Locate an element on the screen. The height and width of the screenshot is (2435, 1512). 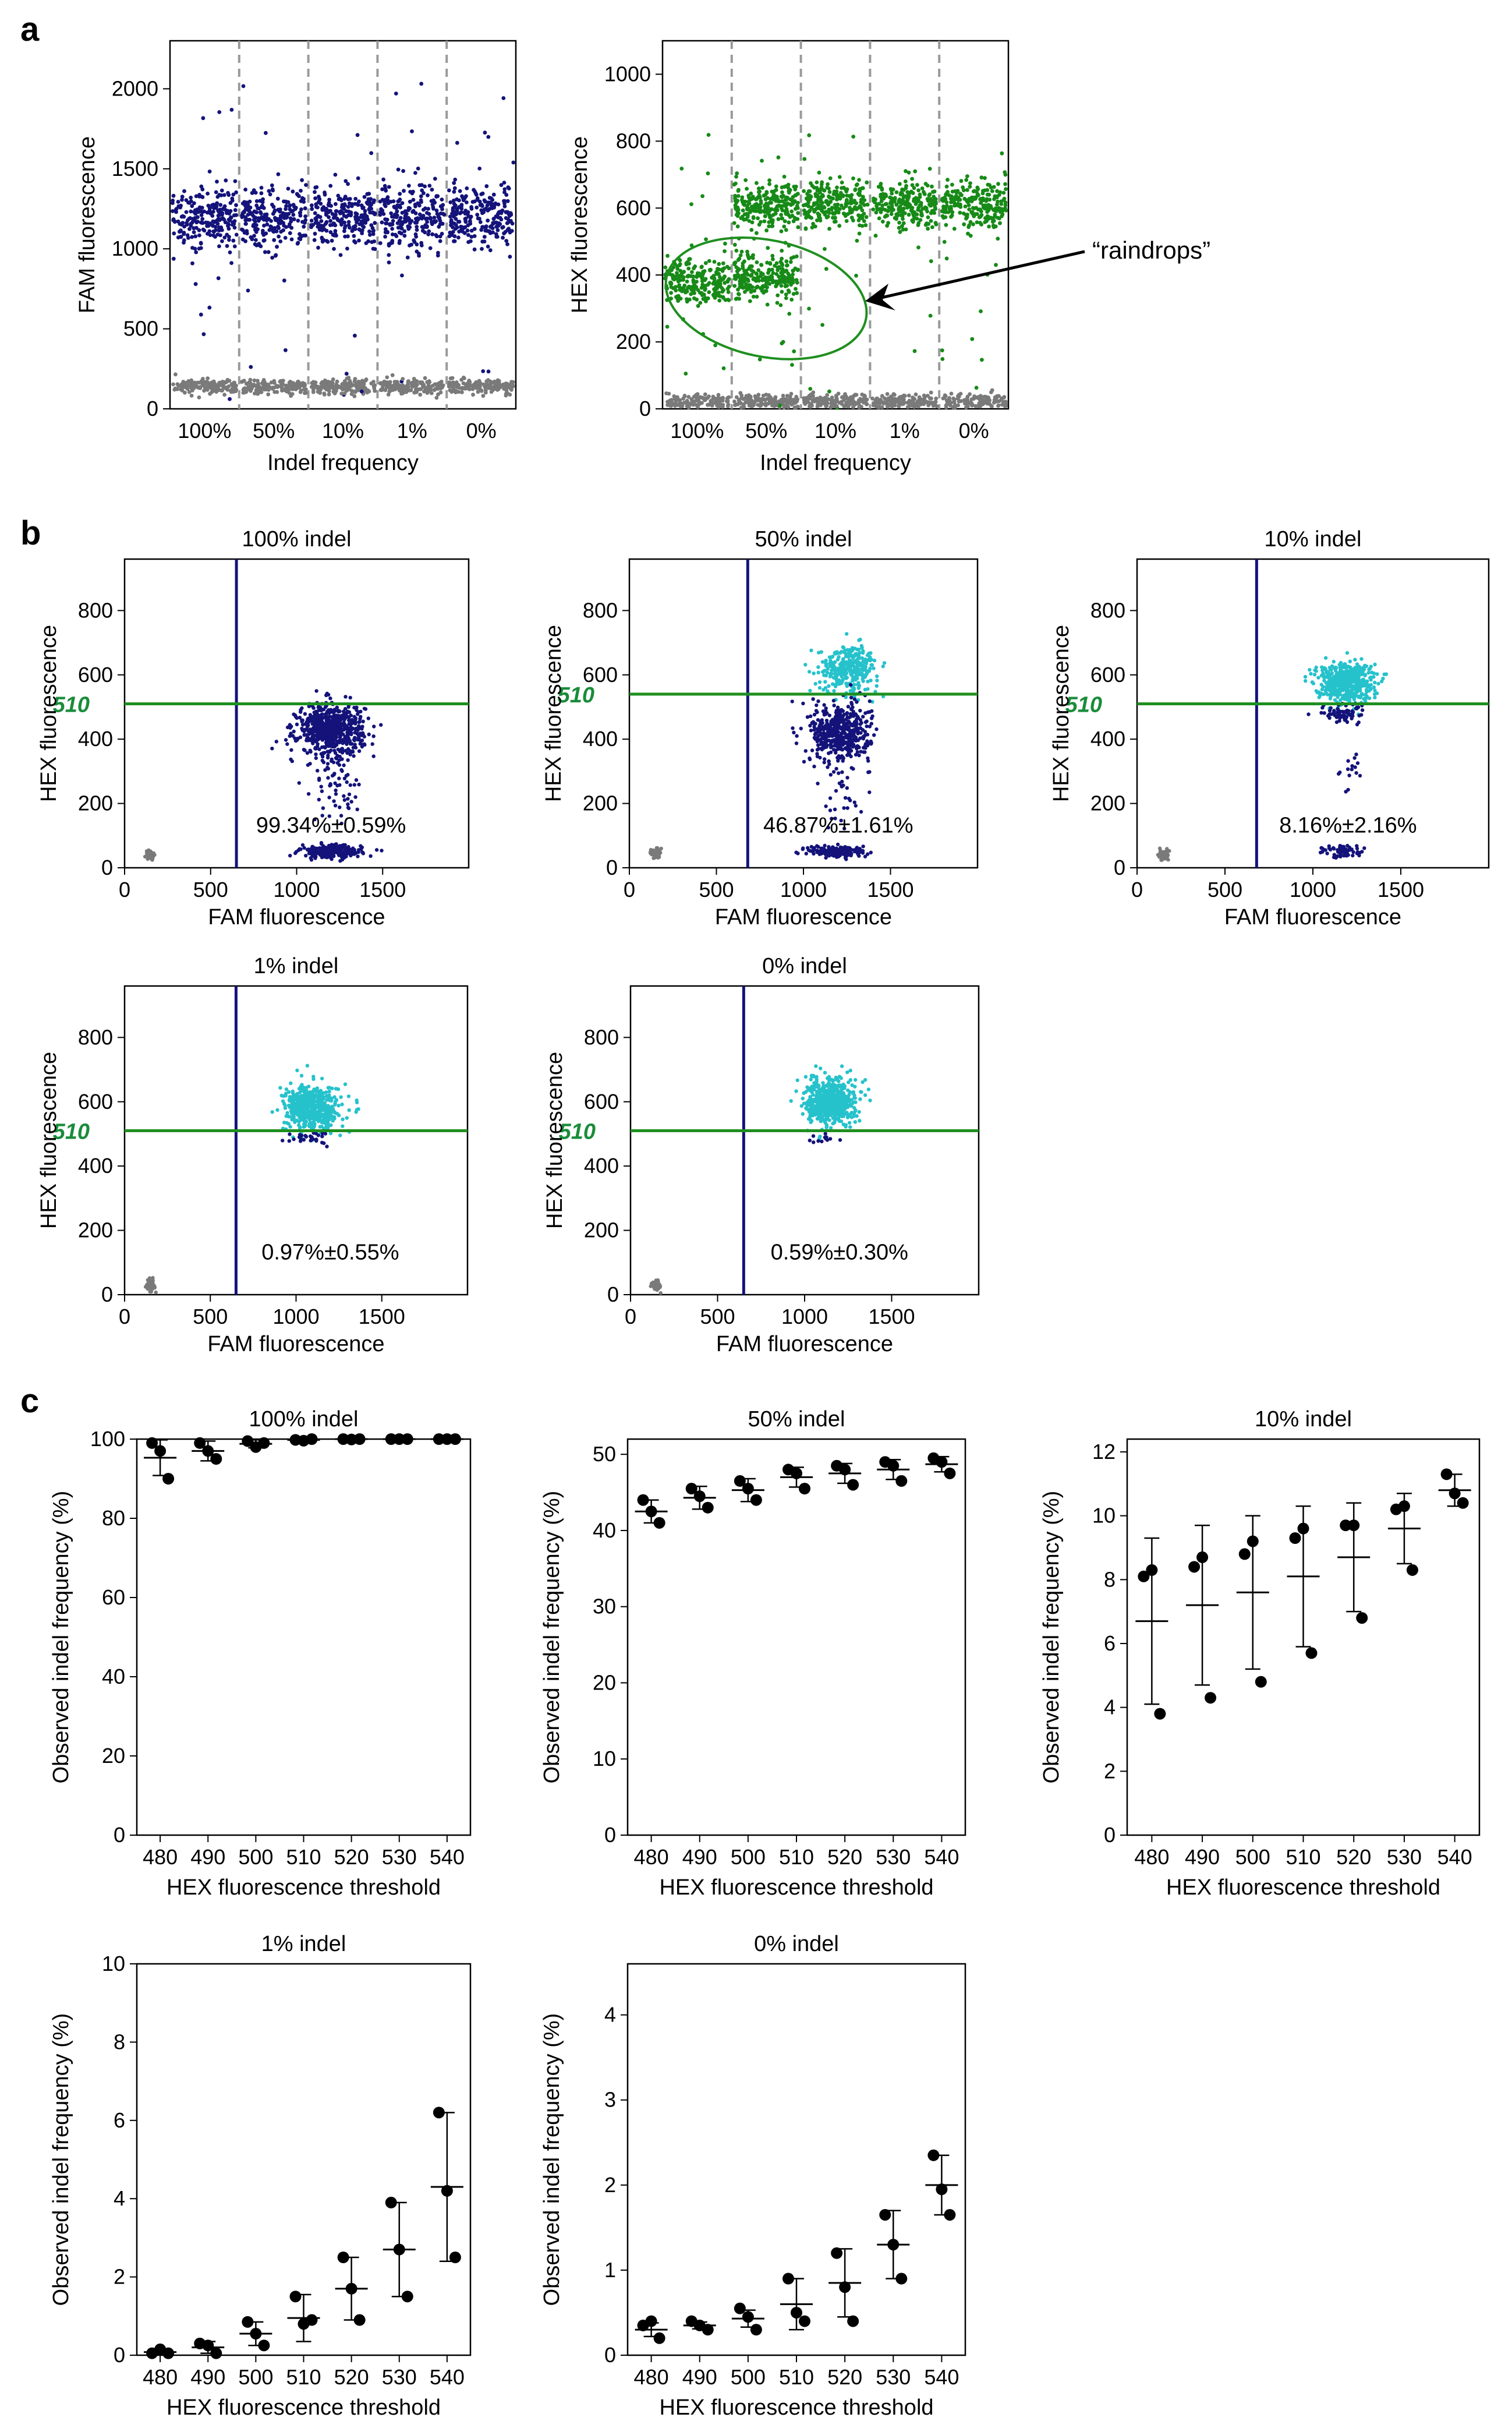
xtick-label: 10% is located at coordinates (343, 431).